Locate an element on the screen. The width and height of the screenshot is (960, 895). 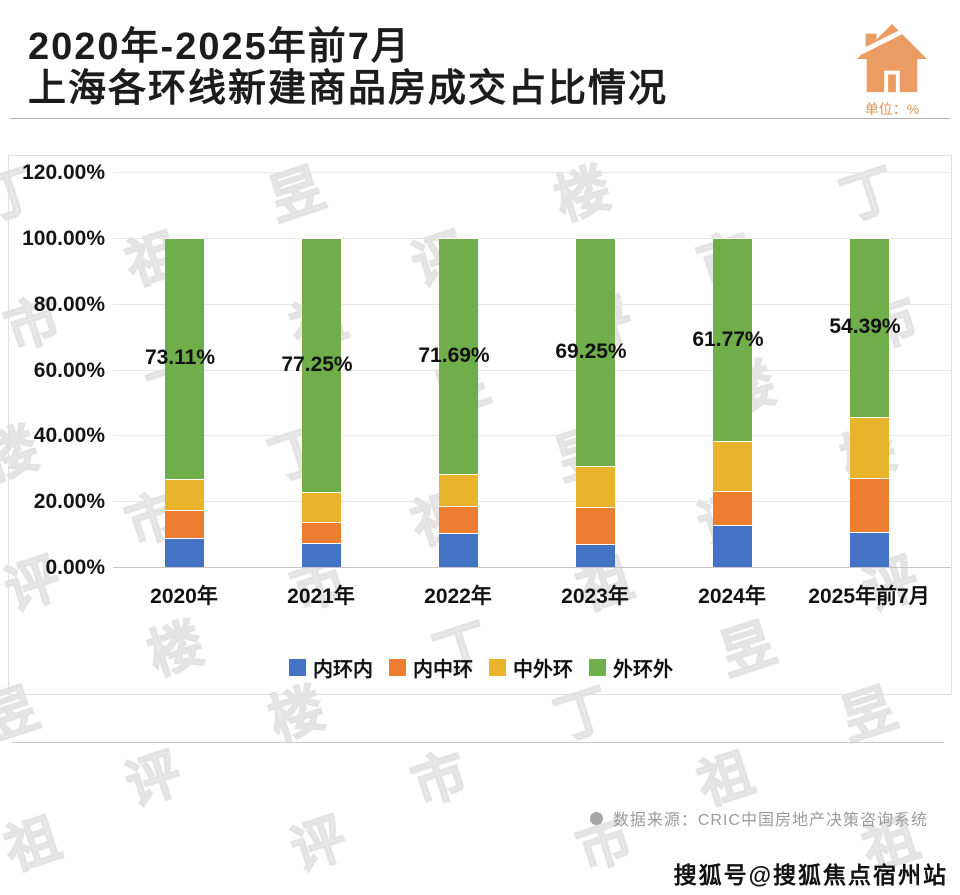
segment-内环内-2025年前7月 is located at coordinates (869, 549).